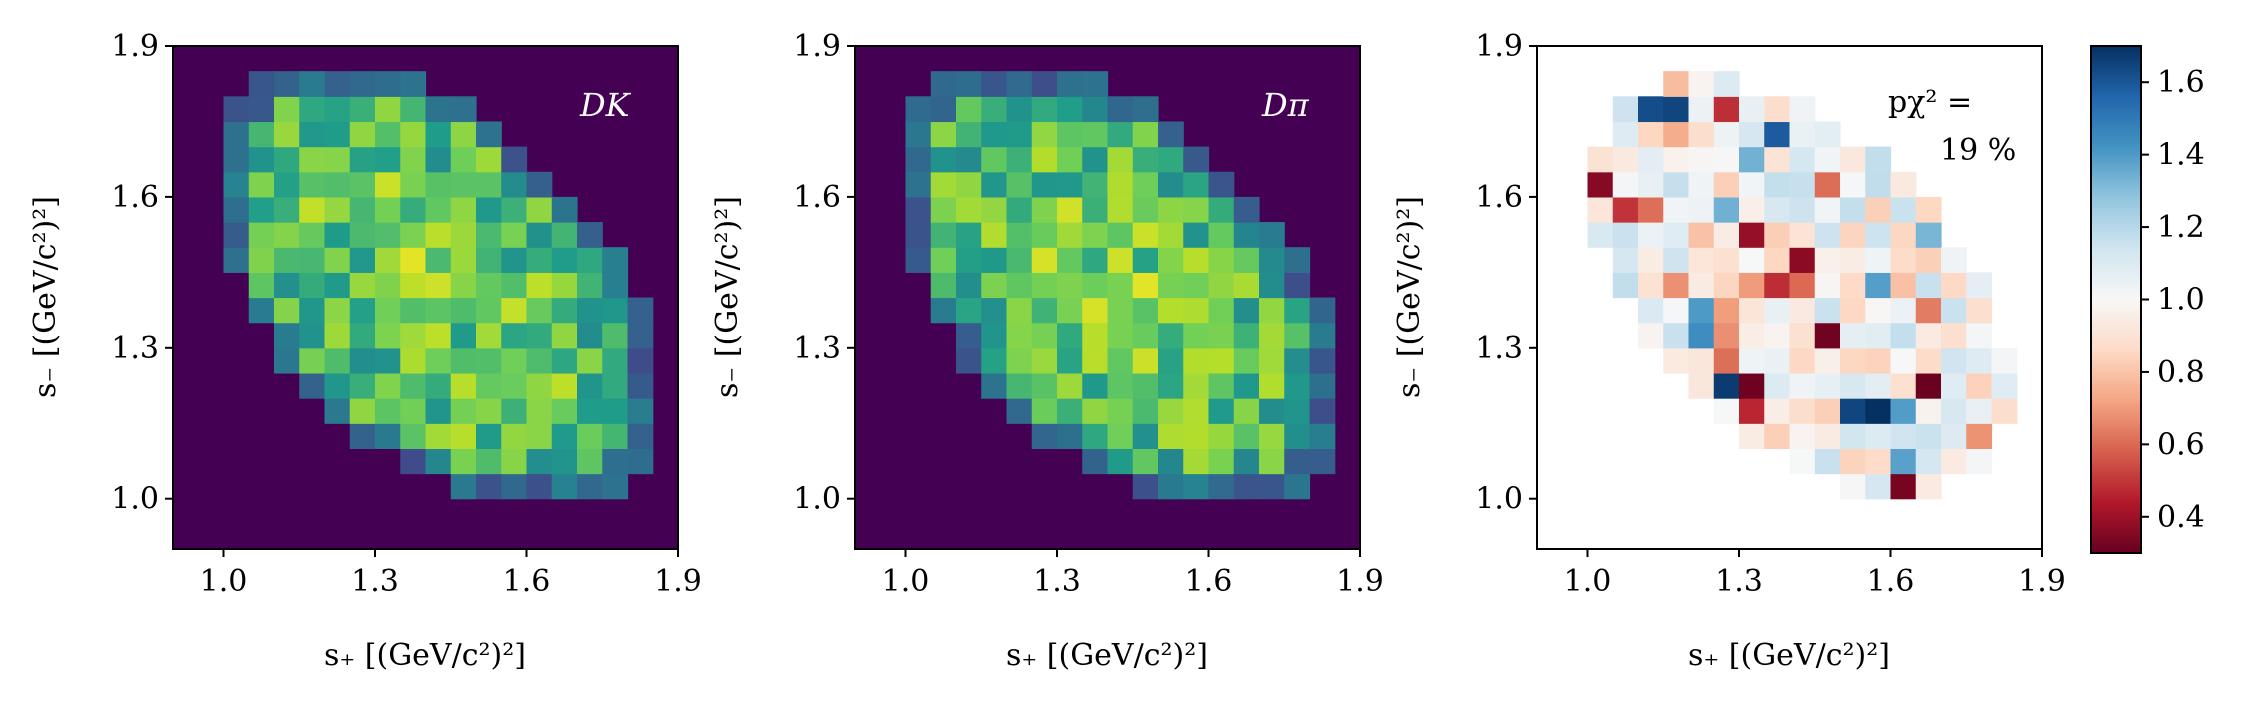  I want to click on y-tick-label: 1.9, so click(817, 46).